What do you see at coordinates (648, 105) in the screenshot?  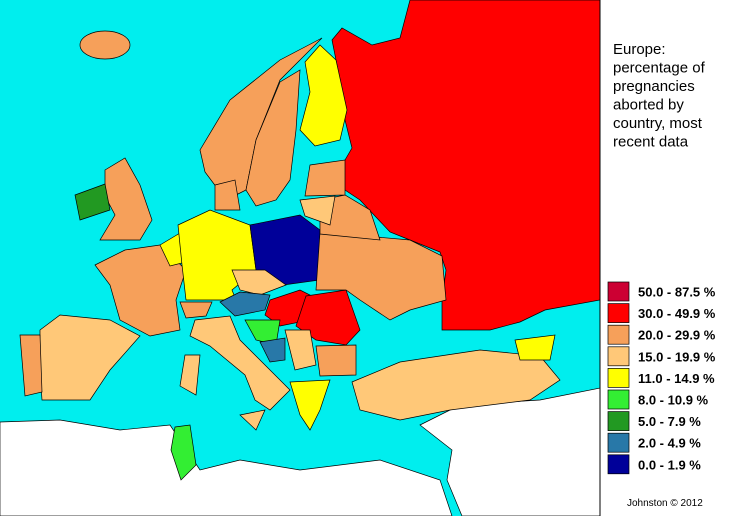 I see `title-line: aborted by` at bounding box center [648, 105].